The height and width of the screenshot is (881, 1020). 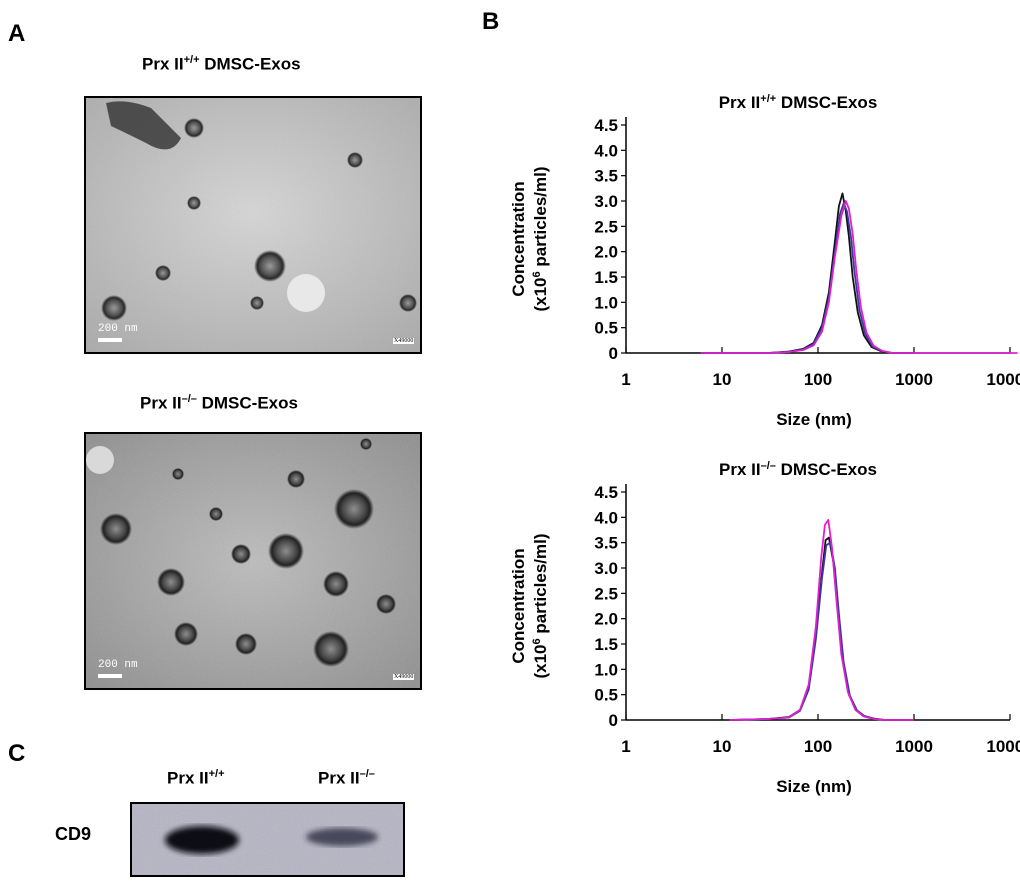 I want to click on blot-row-label: CD9, so click(x=73, y=834).